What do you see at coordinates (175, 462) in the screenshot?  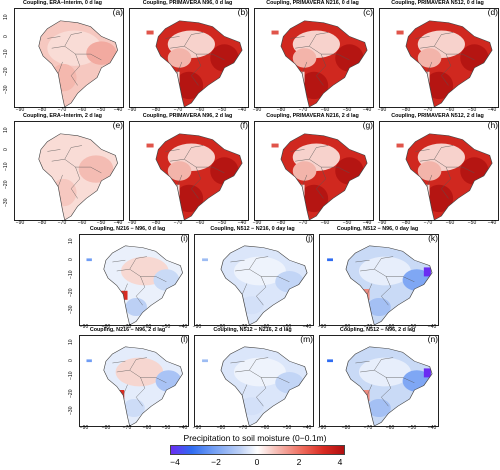 I see `colorbar-tick: −4` at bounding box center [175, 462].